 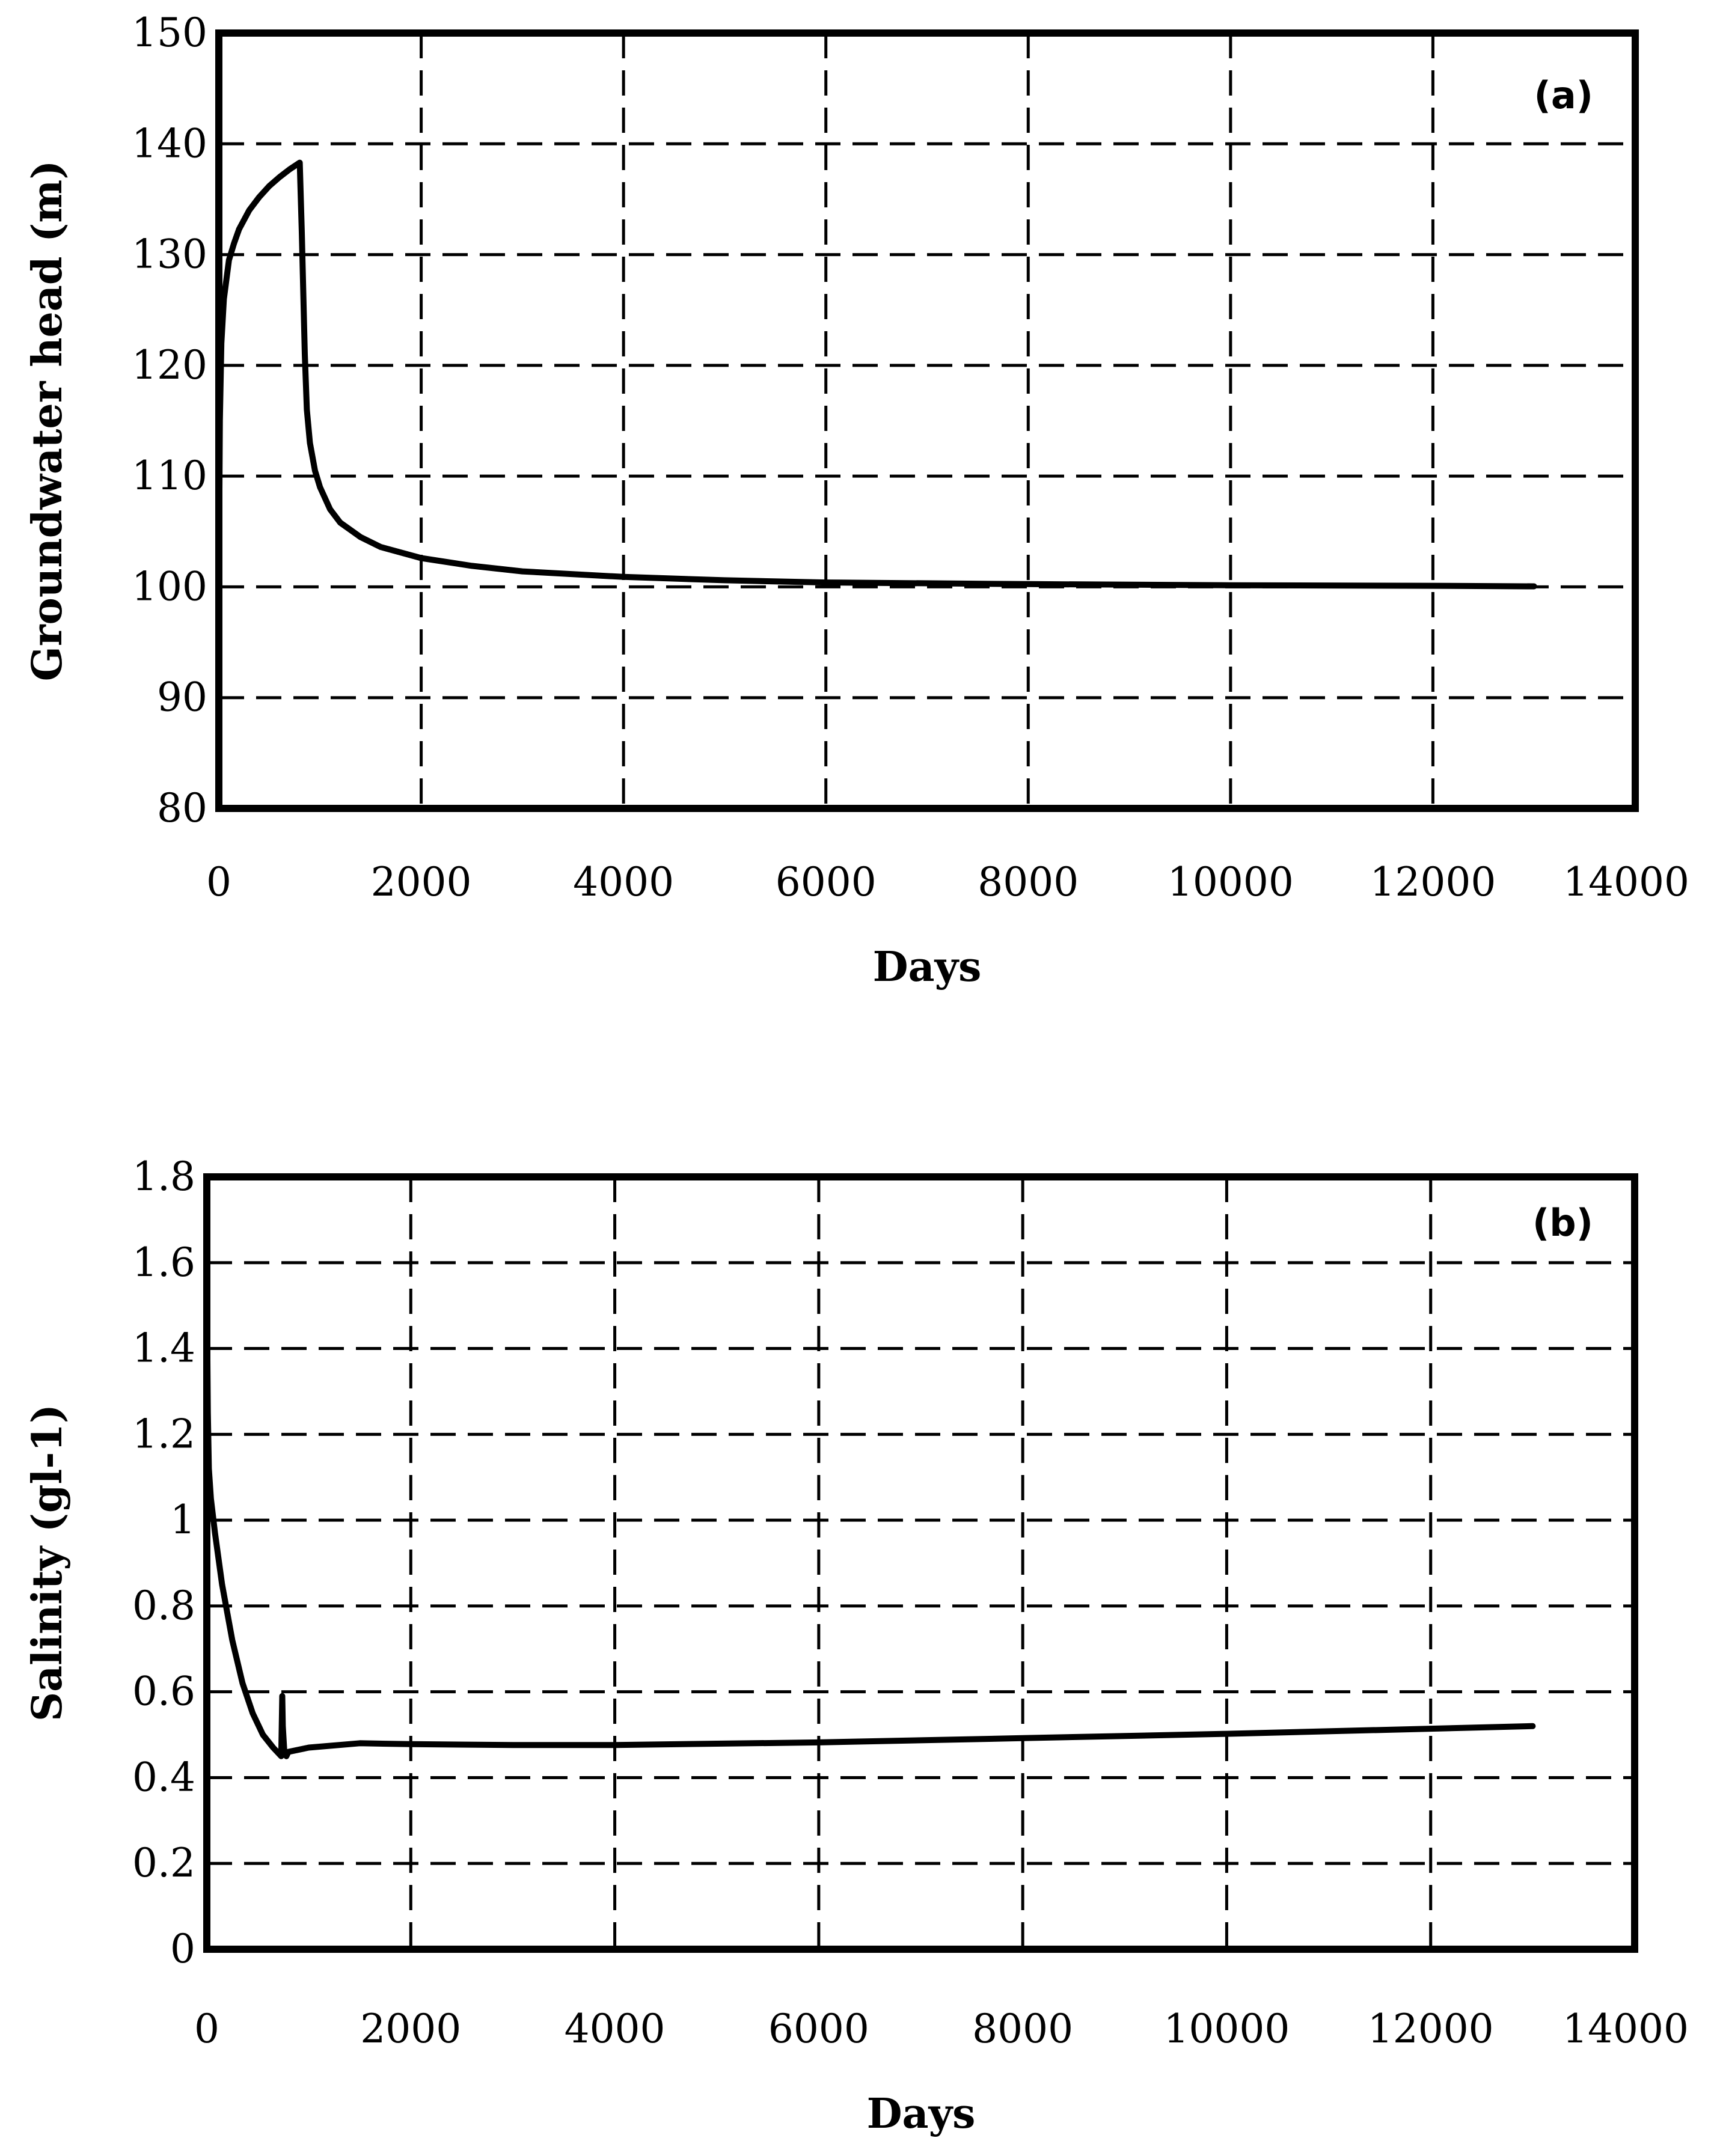 I want to click on y-tick-label-b-4: 0.8, so click(x=163, y=1606).